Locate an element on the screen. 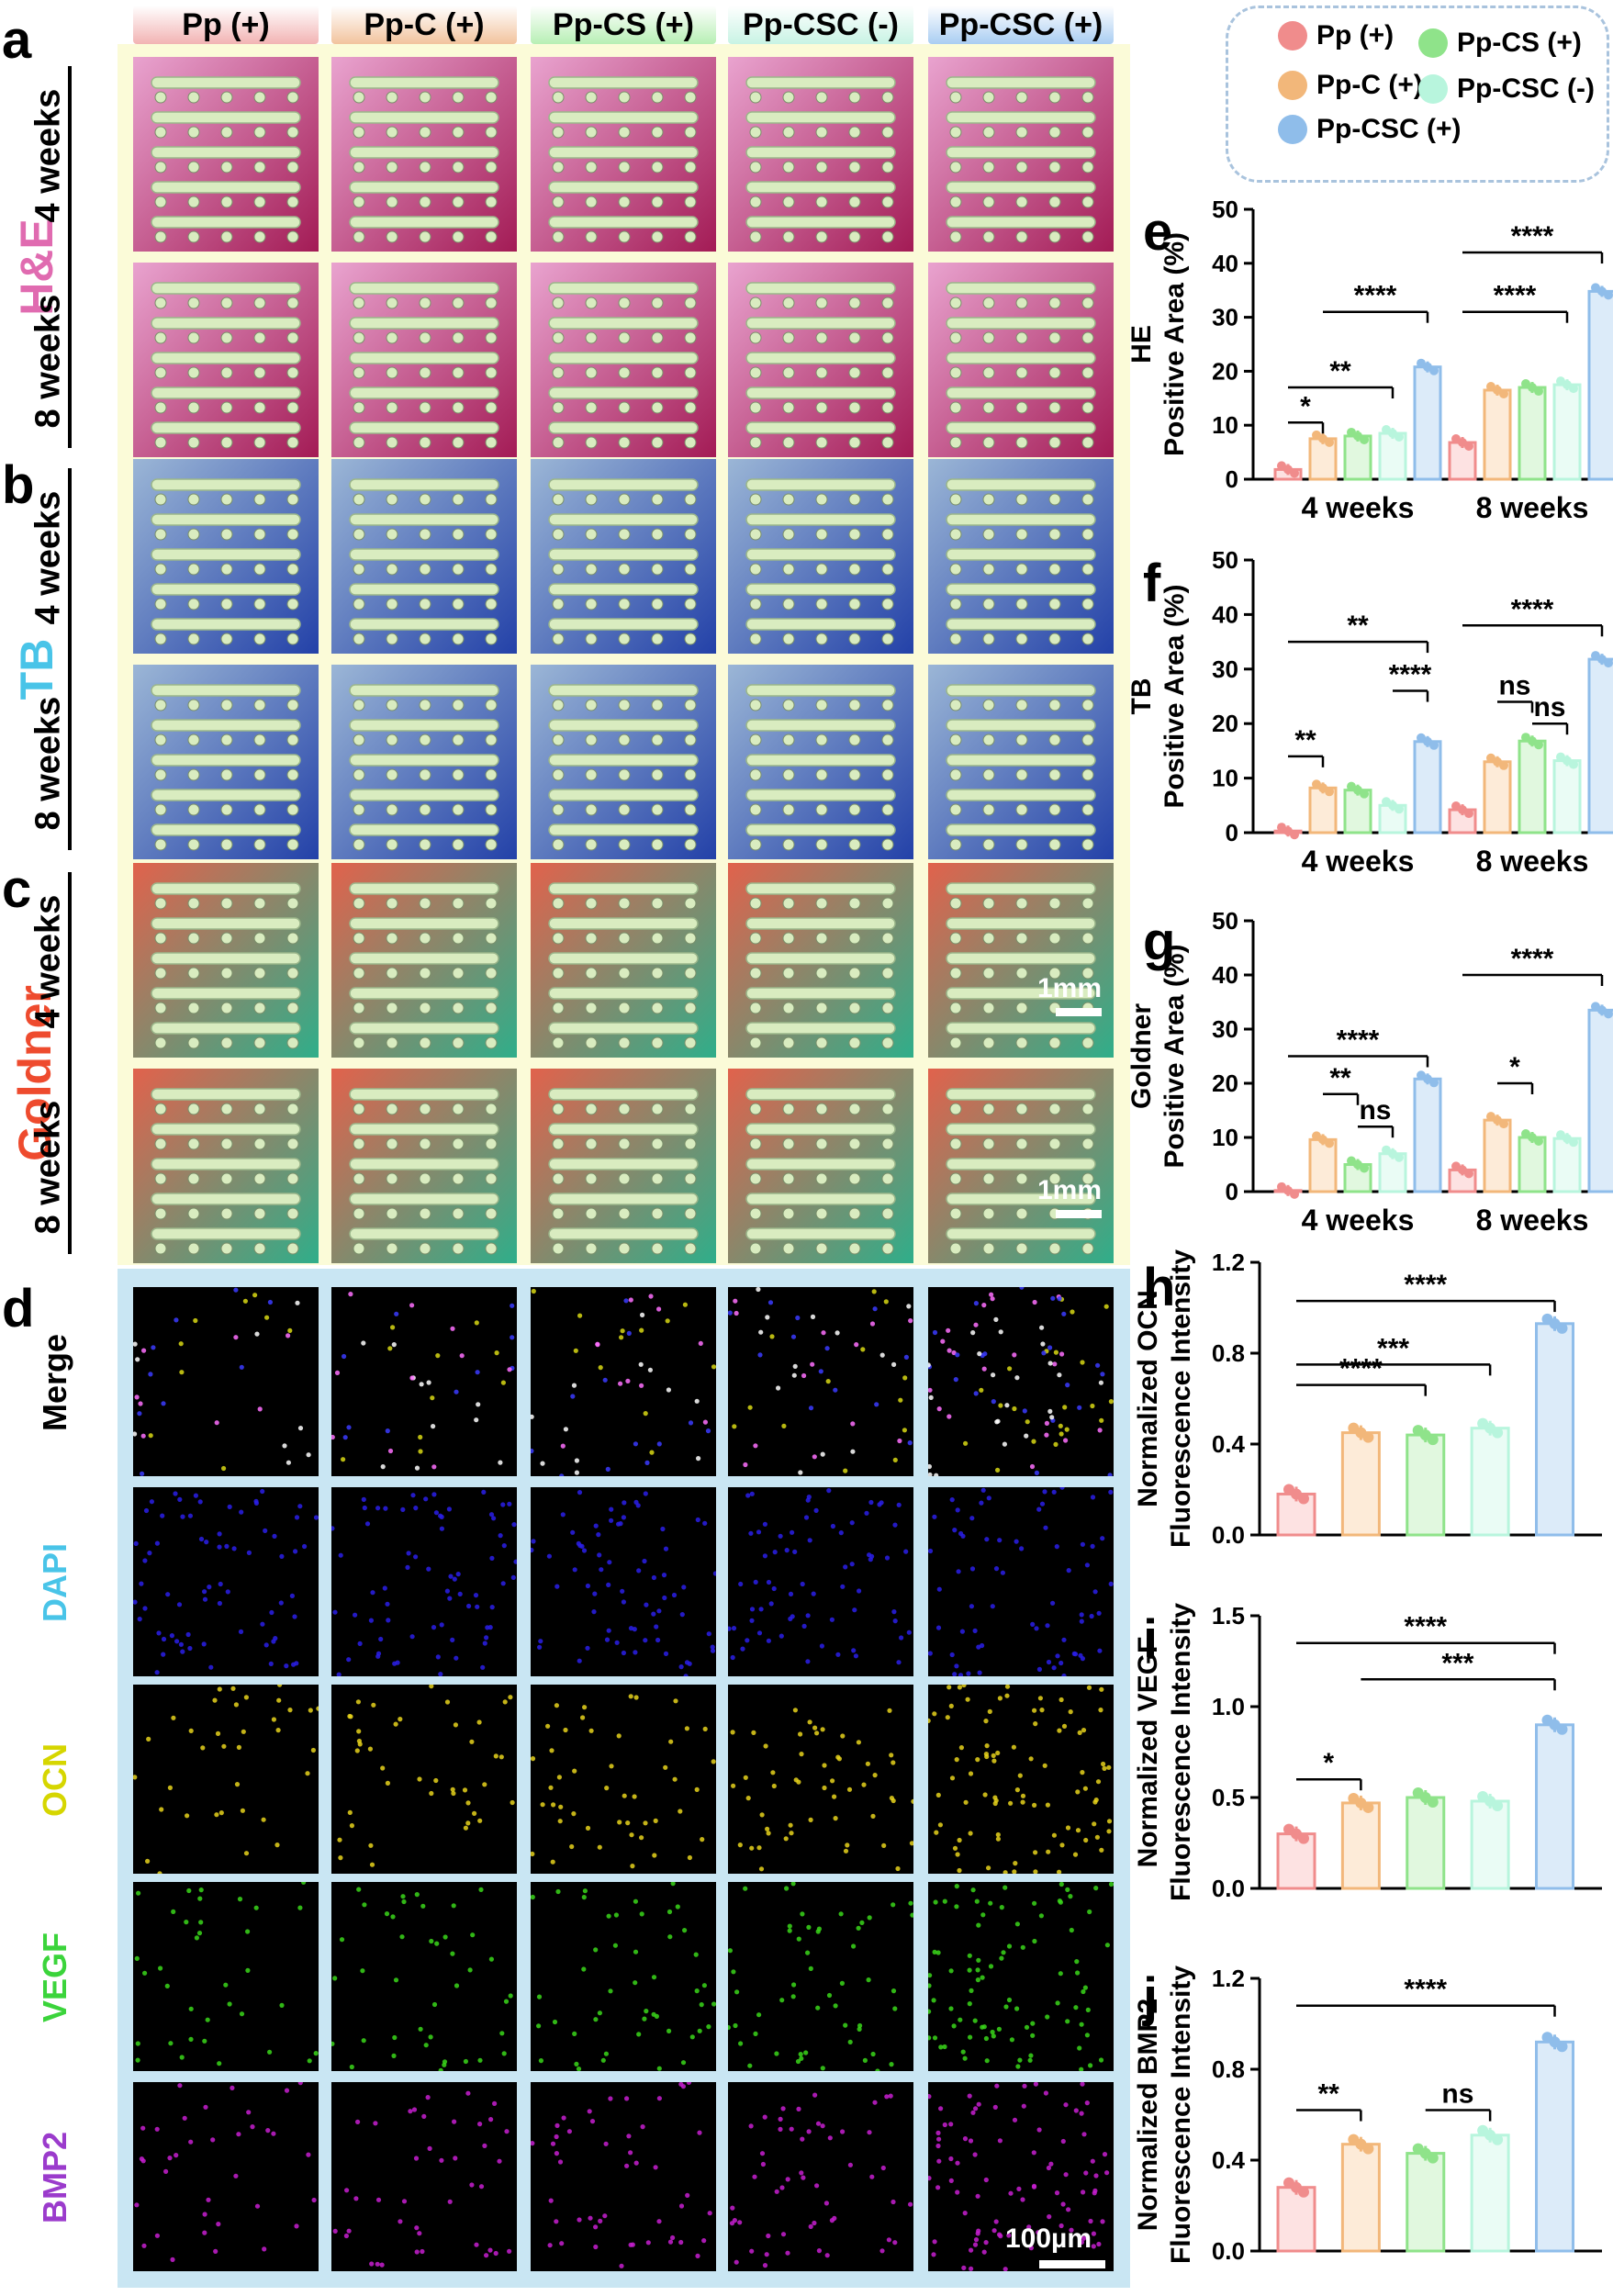 This screenshot has height=2296, width=1613. column-header: Pp-CS (+) is located at coordinates (623, 25).